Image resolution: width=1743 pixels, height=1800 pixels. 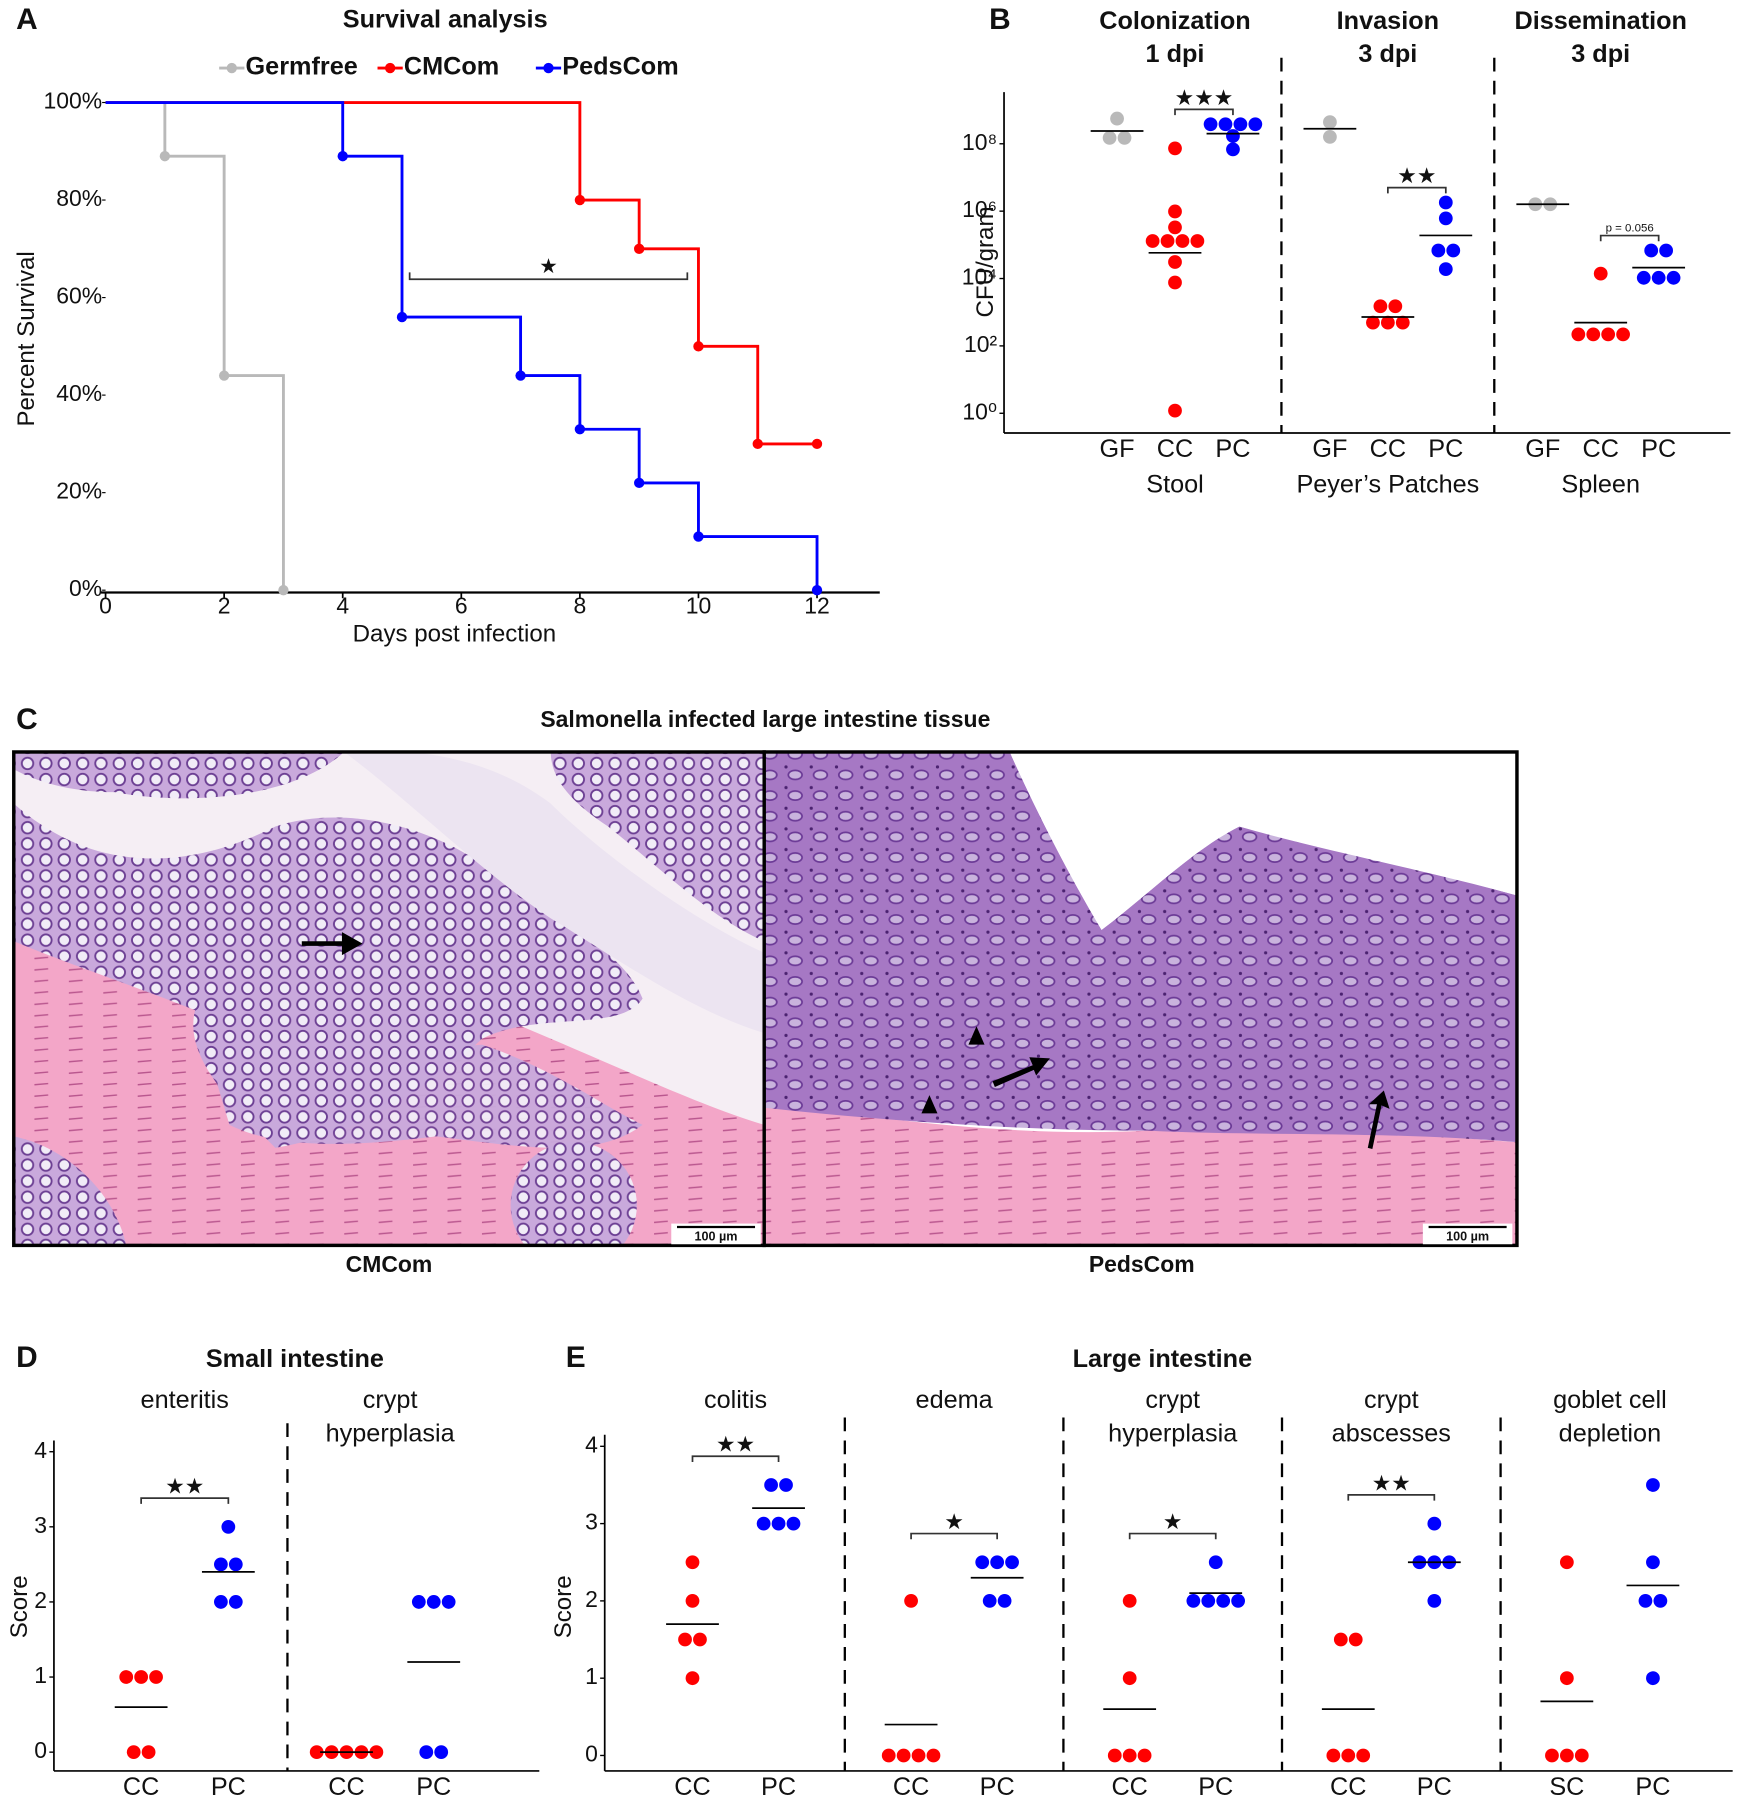 I want to click on x-tick-label: 12, so click(x=817, y=605).